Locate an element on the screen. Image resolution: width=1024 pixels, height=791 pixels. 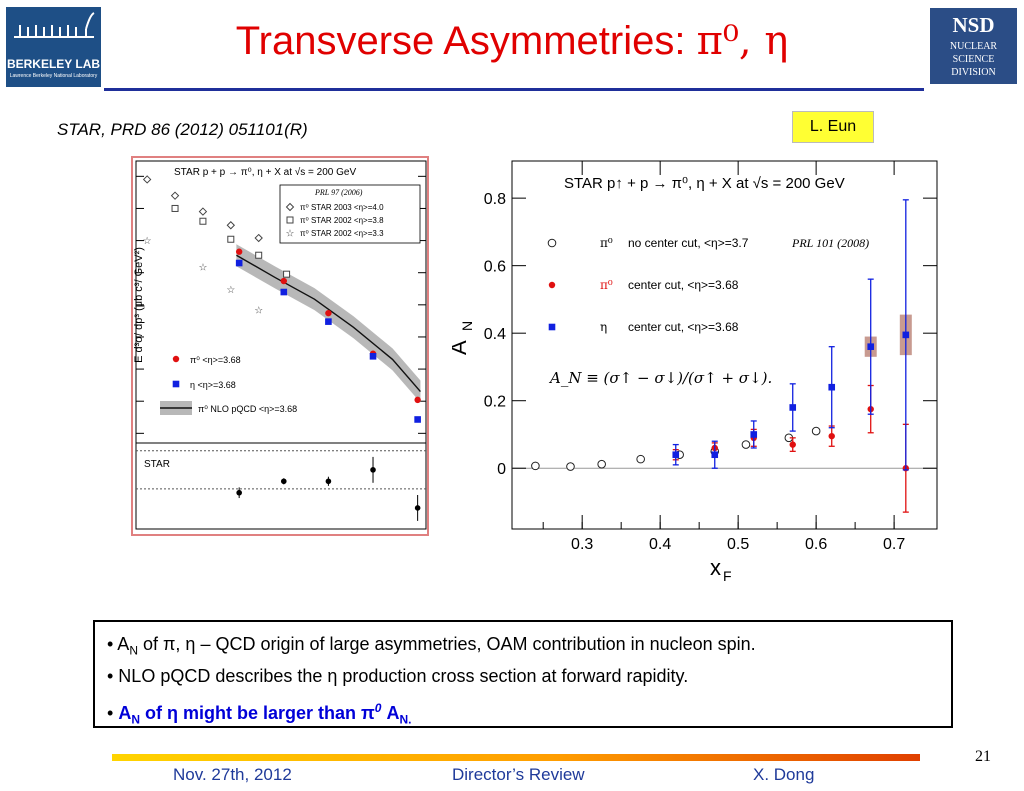
y-tick-label: 0.4 is located at coordinates (495, 334).